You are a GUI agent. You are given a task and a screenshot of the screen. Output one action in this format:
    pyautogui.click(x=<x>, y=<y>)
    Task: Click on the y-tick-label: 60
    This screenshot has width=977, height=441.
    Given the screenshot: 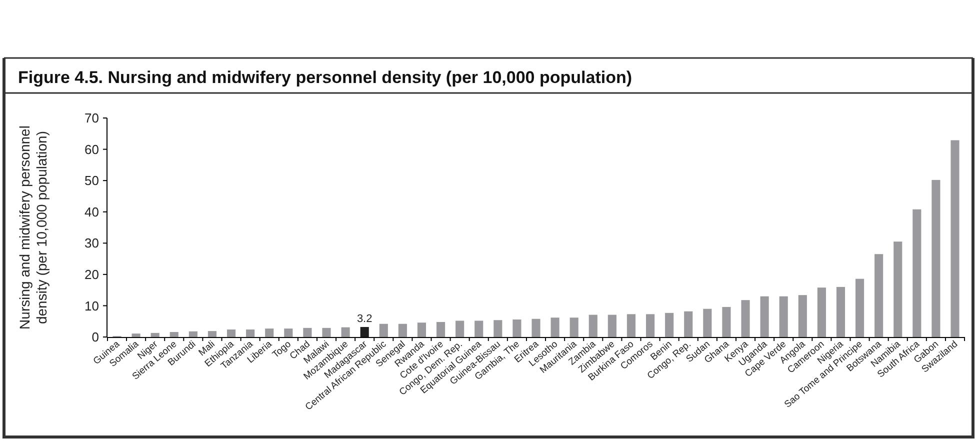 What is the action you would take?
    pyautogui.click(x=91, y=149)
    